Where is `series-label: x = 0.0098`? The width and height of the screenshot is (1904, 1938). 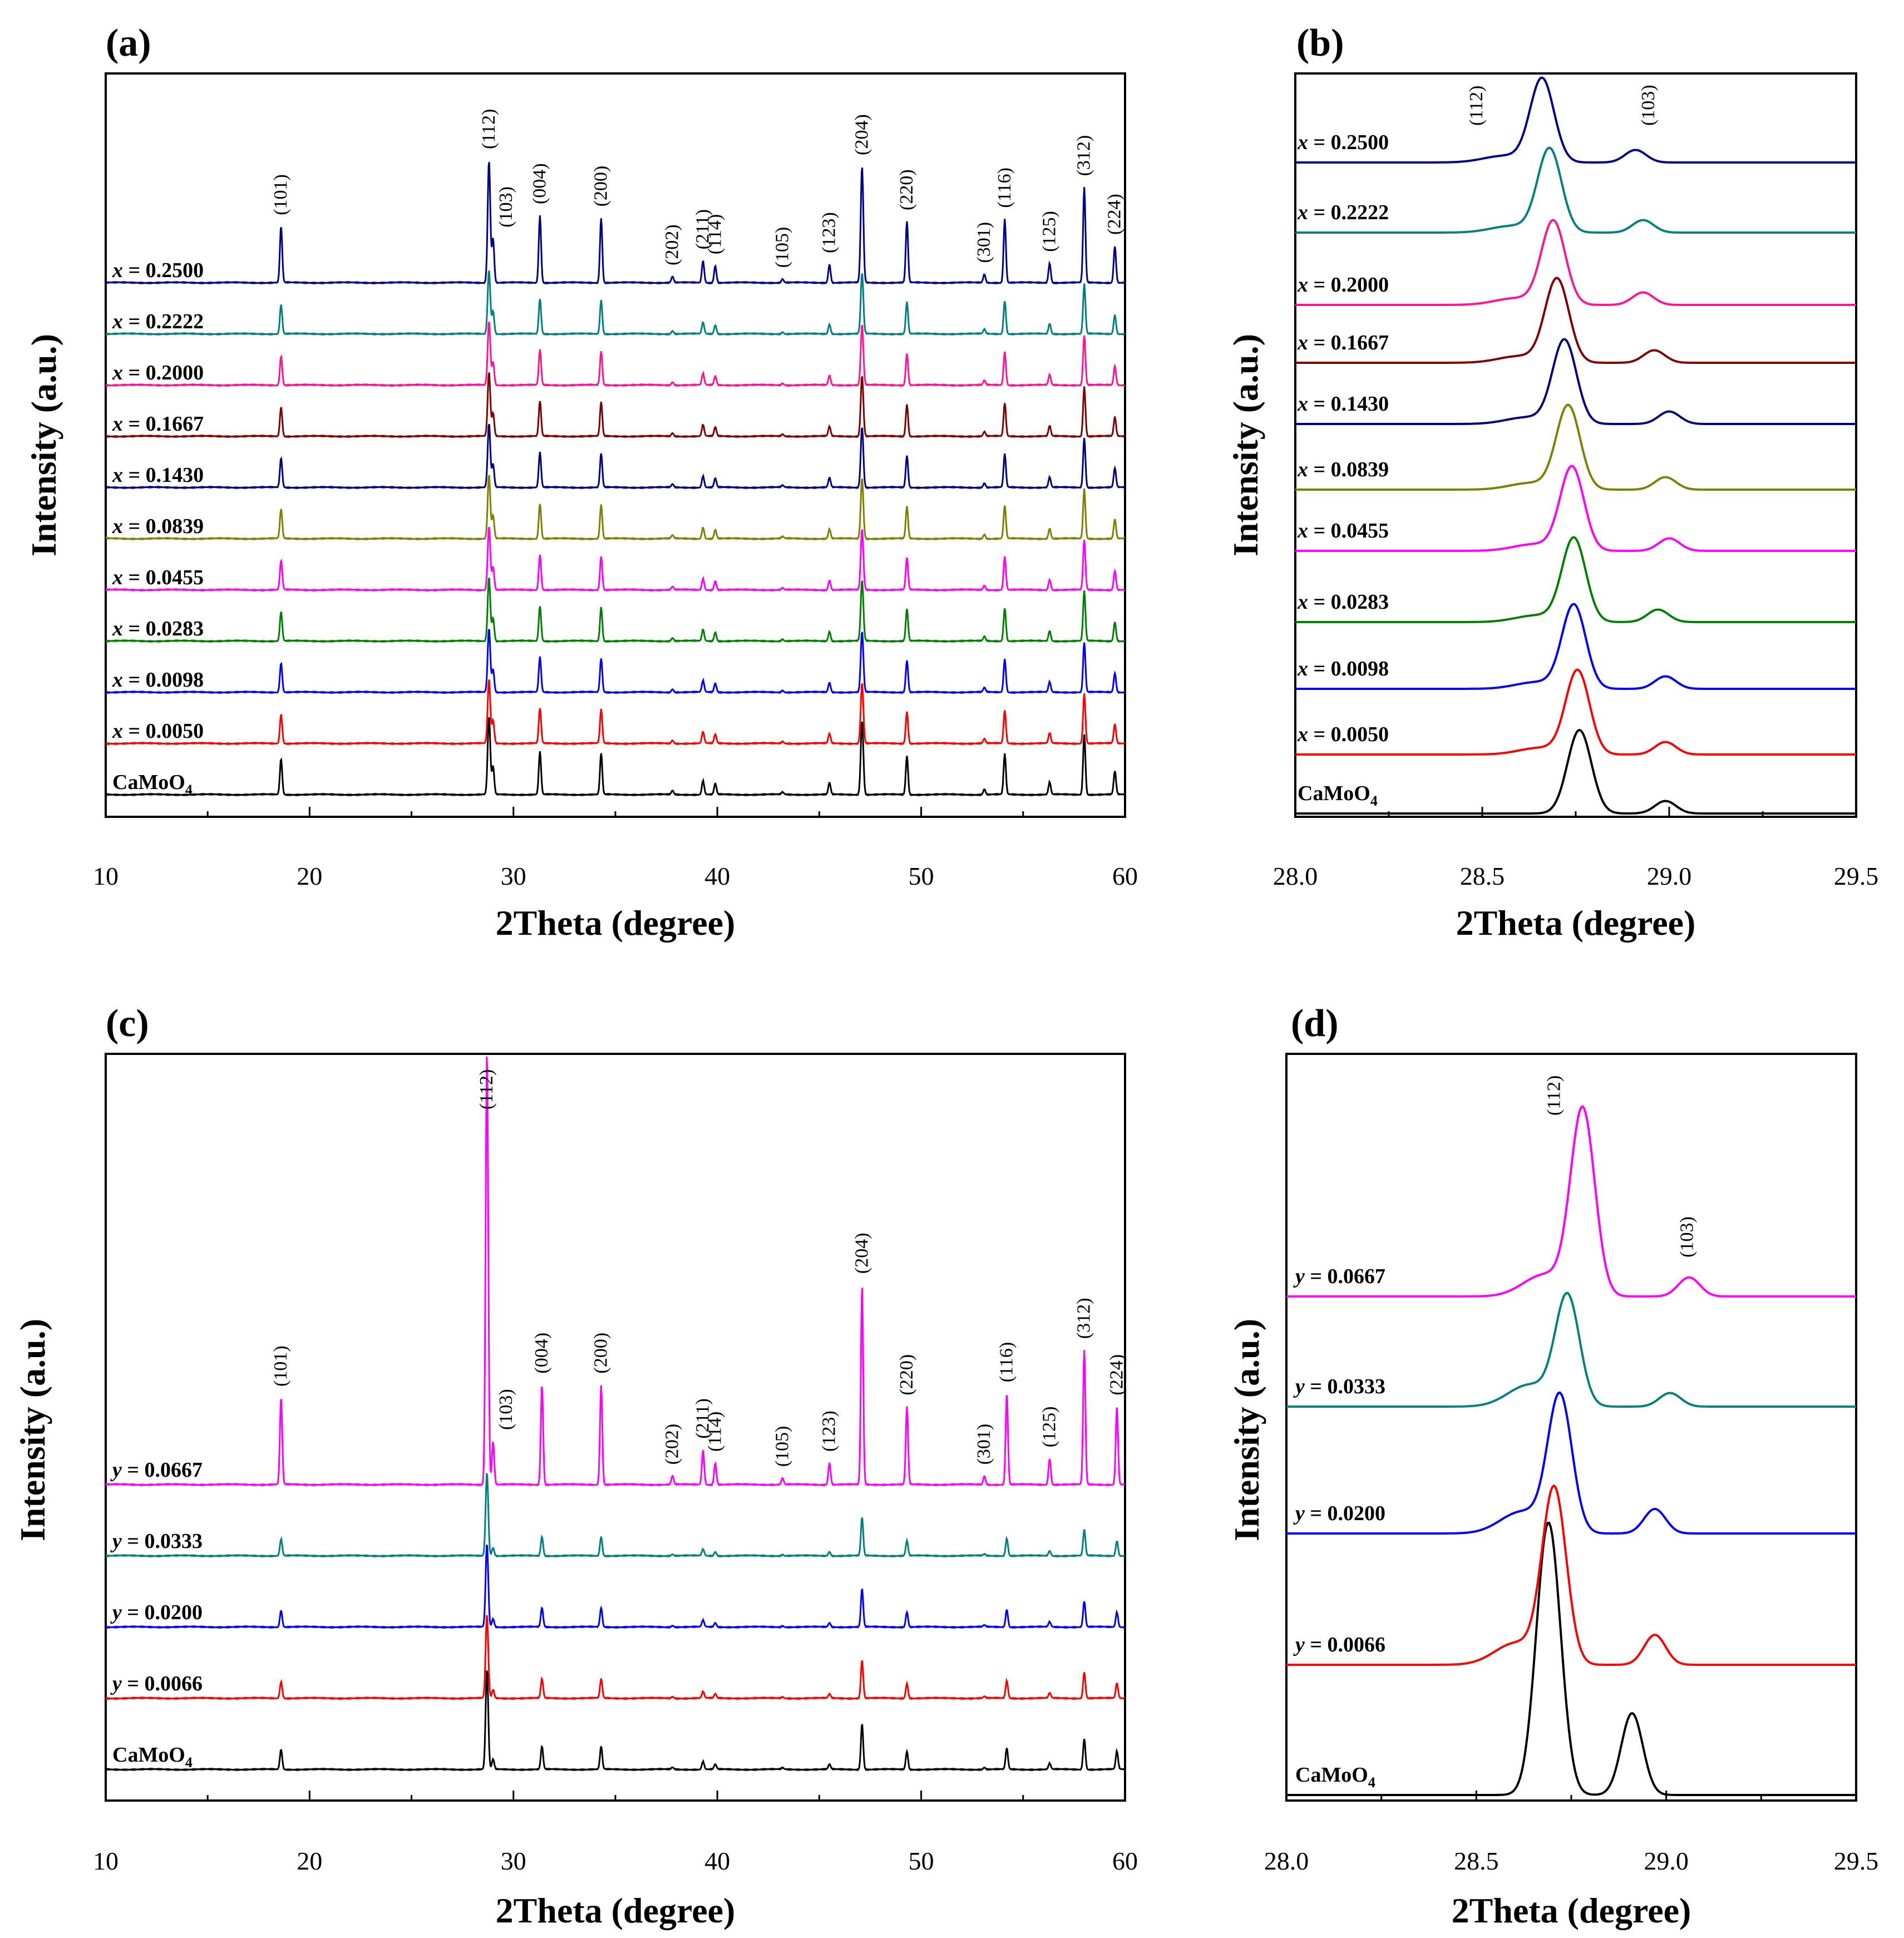
series-label: x = 0.0098 is located at coordinates (158, 680).